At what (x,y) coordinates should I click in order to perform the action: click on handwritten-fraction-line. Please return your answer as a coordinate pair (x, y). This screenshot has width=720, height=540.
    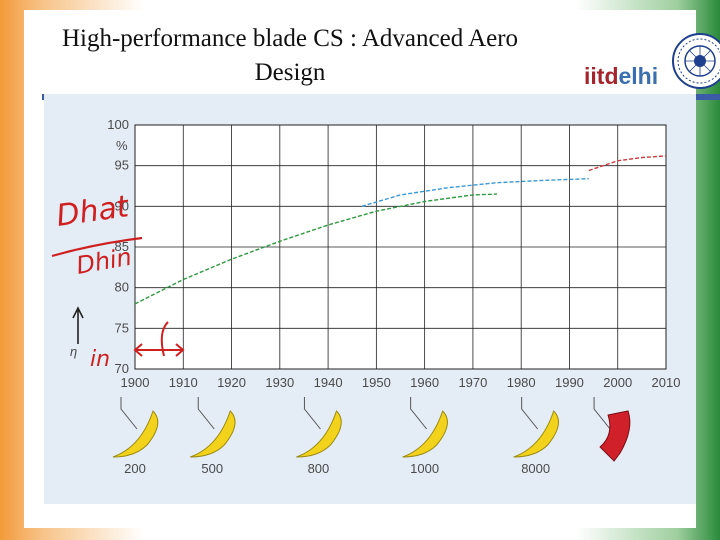
    Looking at the image, I should click on (97, 247).